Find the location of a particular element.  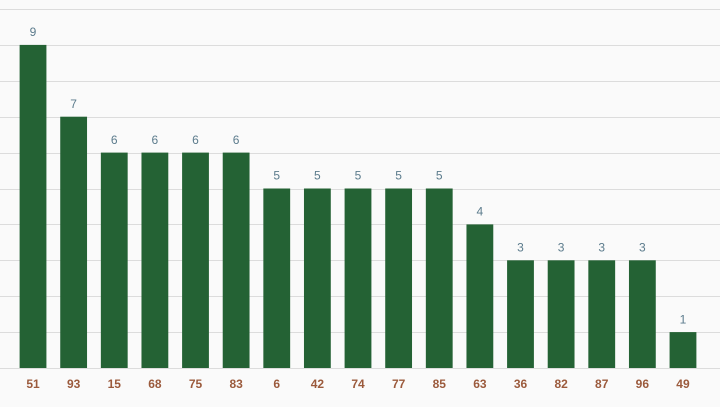

x-tick-label: 6 is located at coordinates (276, 384).